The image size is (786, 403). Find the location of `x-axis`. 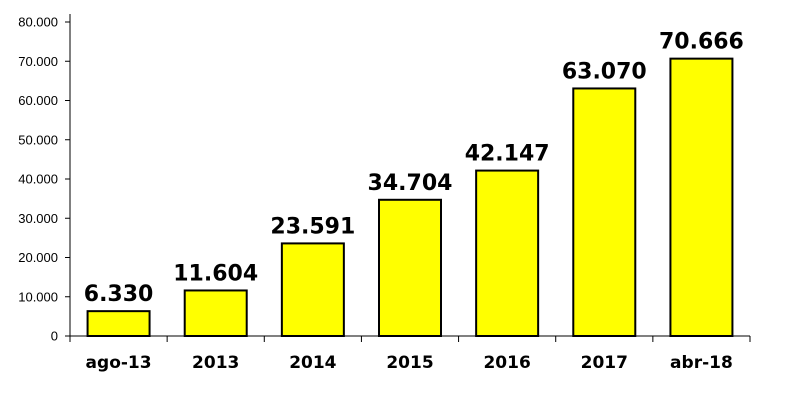

x-axis is located at coordinates (410, 338).